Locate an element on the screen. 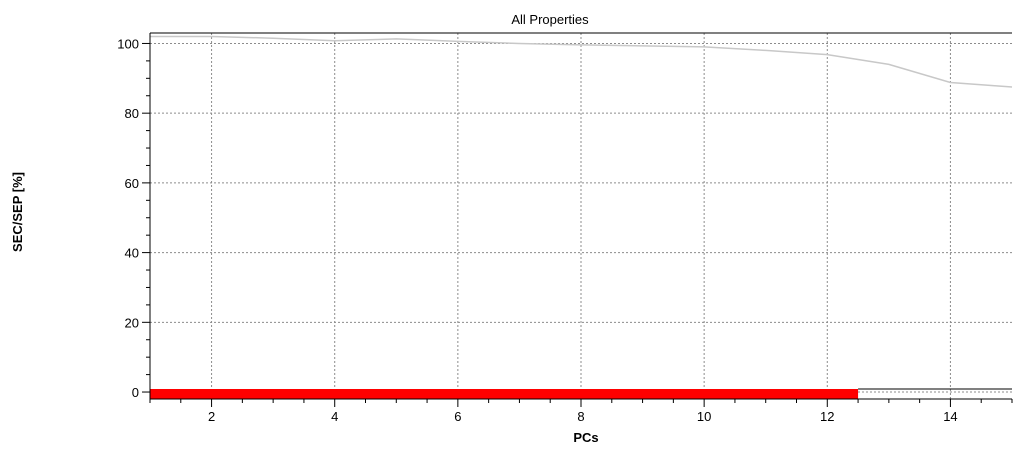  y-tick-label: 60 is located at coordinates (132, 183).